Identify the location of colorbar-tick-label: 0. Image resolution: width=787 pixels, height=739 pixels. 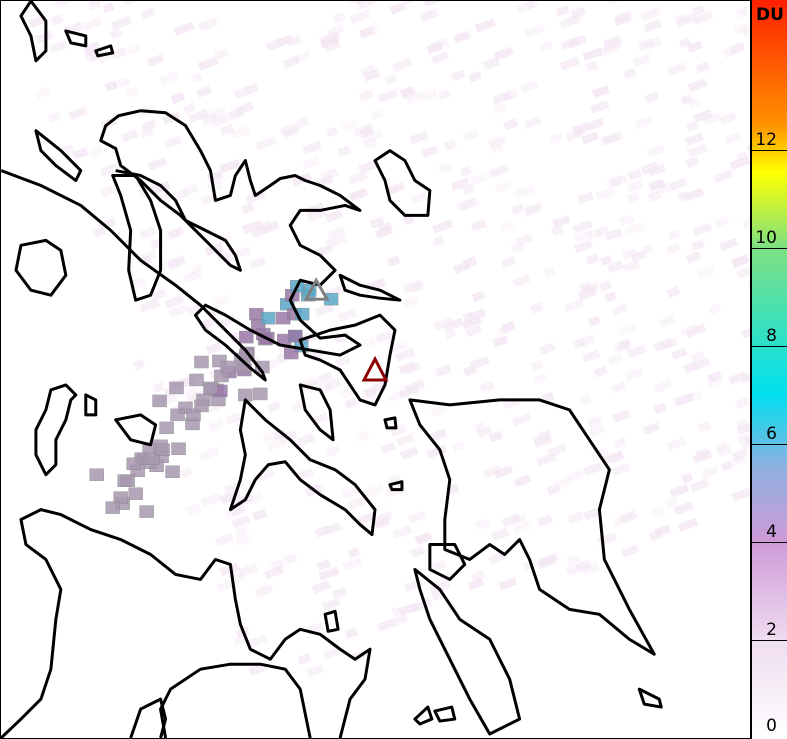
(771, 726).